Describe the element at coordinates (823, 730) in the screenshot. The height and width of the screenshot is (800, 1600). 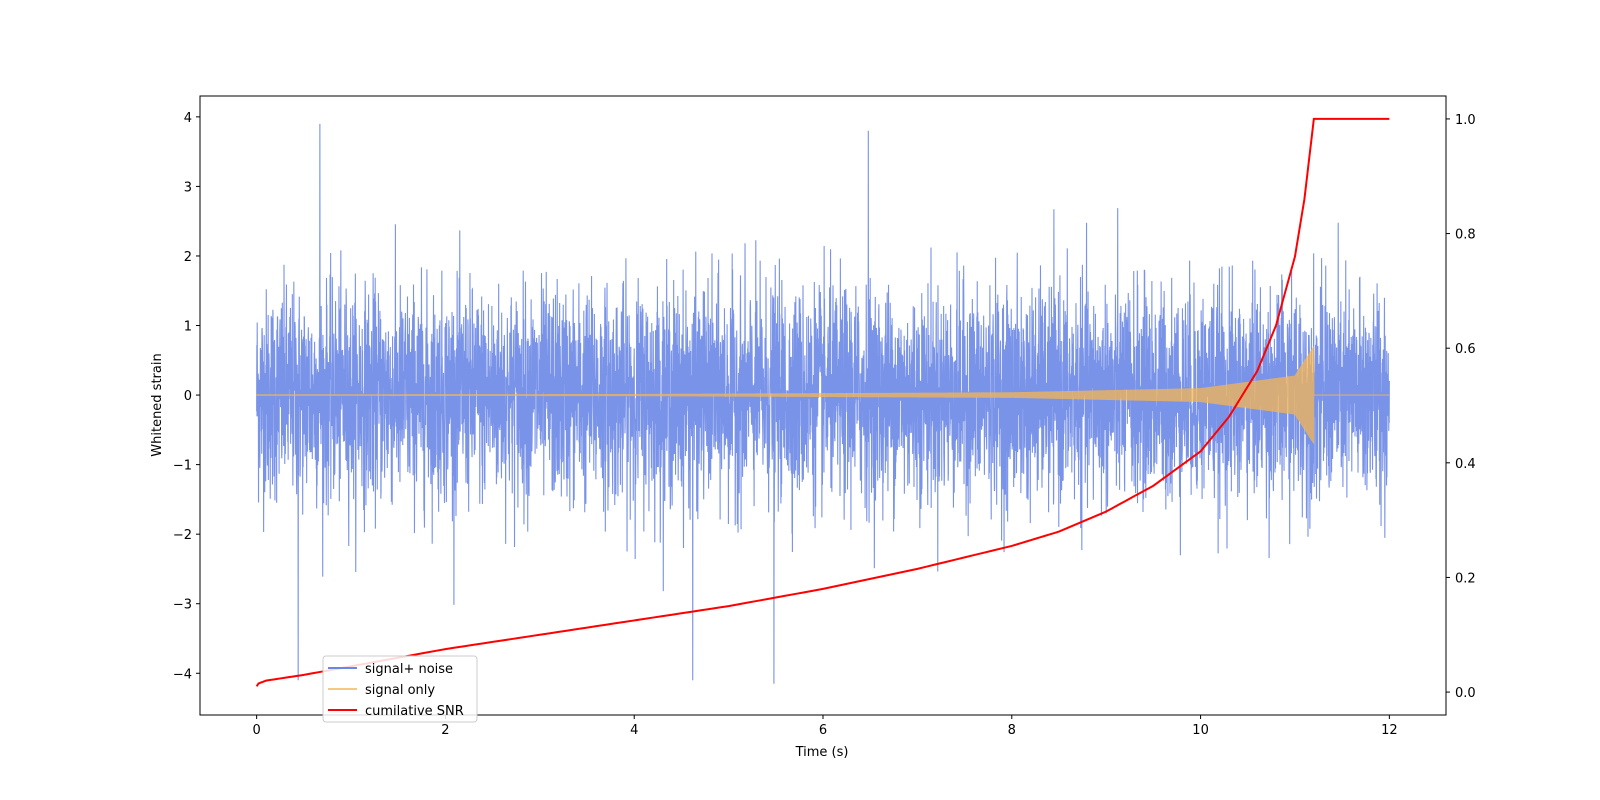
I see `x-tick-label: 6` at that location.